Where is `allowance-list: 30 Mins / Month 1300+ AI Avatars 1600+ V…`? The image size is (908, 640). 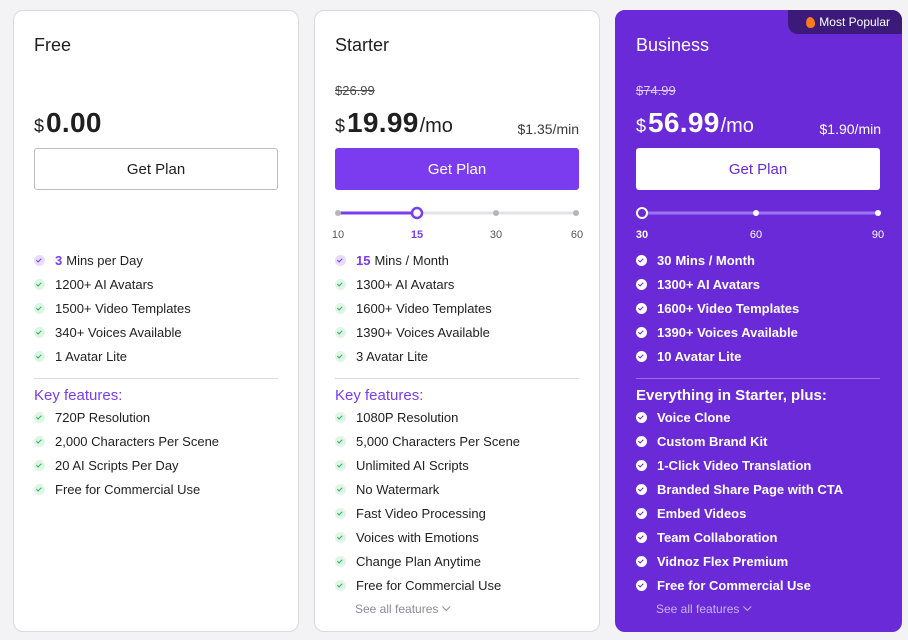
allowance-list: 30 Mins / Month 1300+ AI Avatars 1600+ V… is located at coordinates (717, 308).